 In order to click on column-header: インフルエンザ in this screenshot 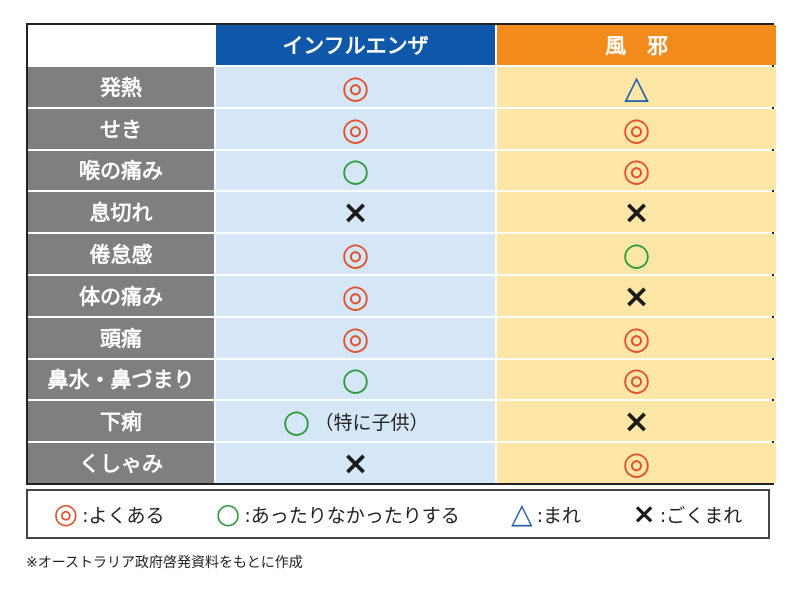, I will do `click(355, 45)`.